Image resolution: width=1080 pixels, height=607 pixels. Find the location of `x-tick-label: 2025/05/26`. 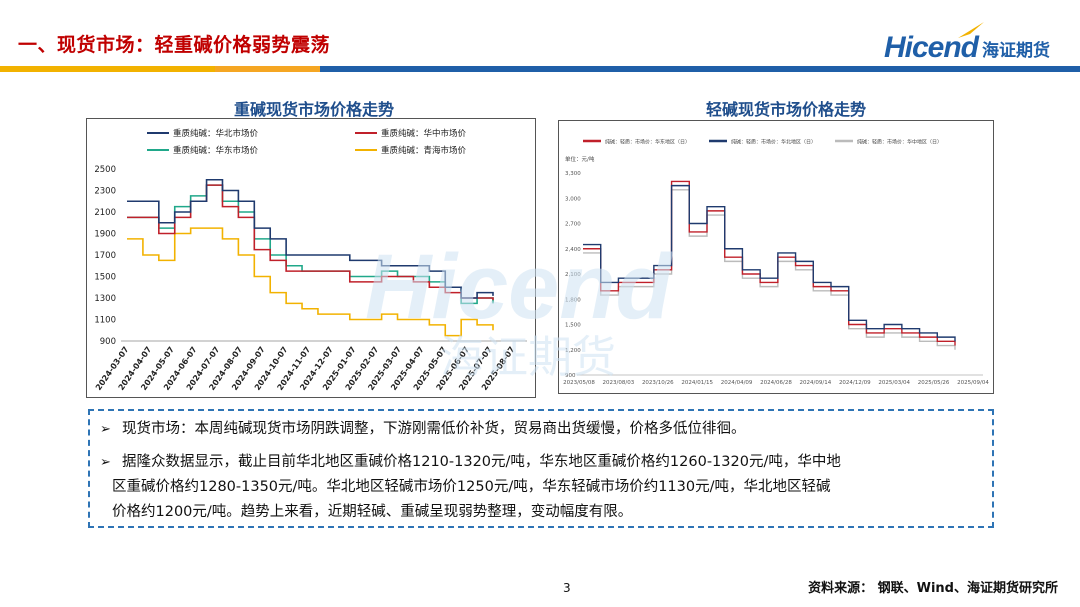

x-tick-label: 2025/05/26 is located at coordinates (934, 383).